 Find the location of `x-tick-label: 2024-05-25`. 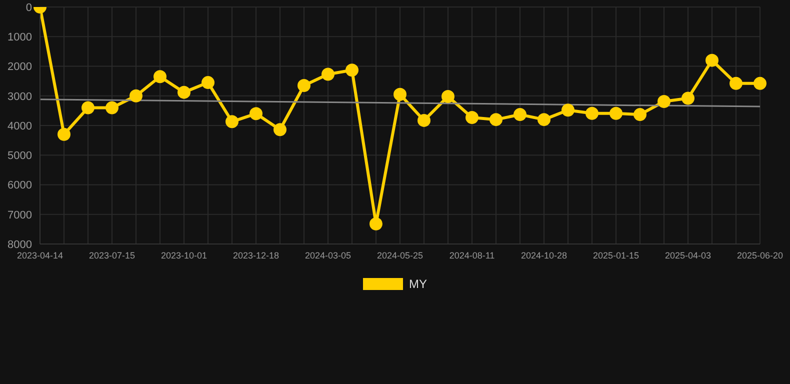

x-tick-label: 2024-05-25 is located at coordinates (400, 255).